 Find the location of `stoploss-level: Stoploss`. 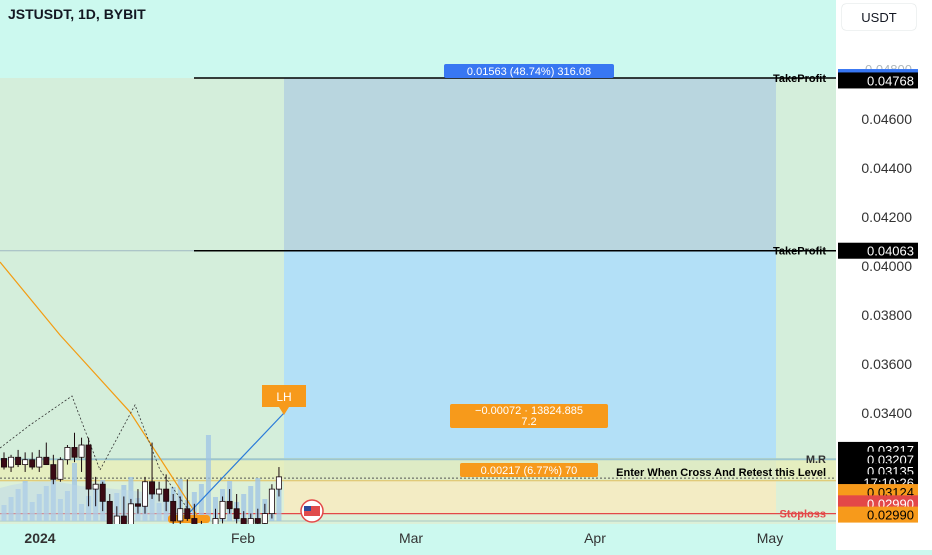

stoploss-level: Stoploss is located at coordinates (803, 515).